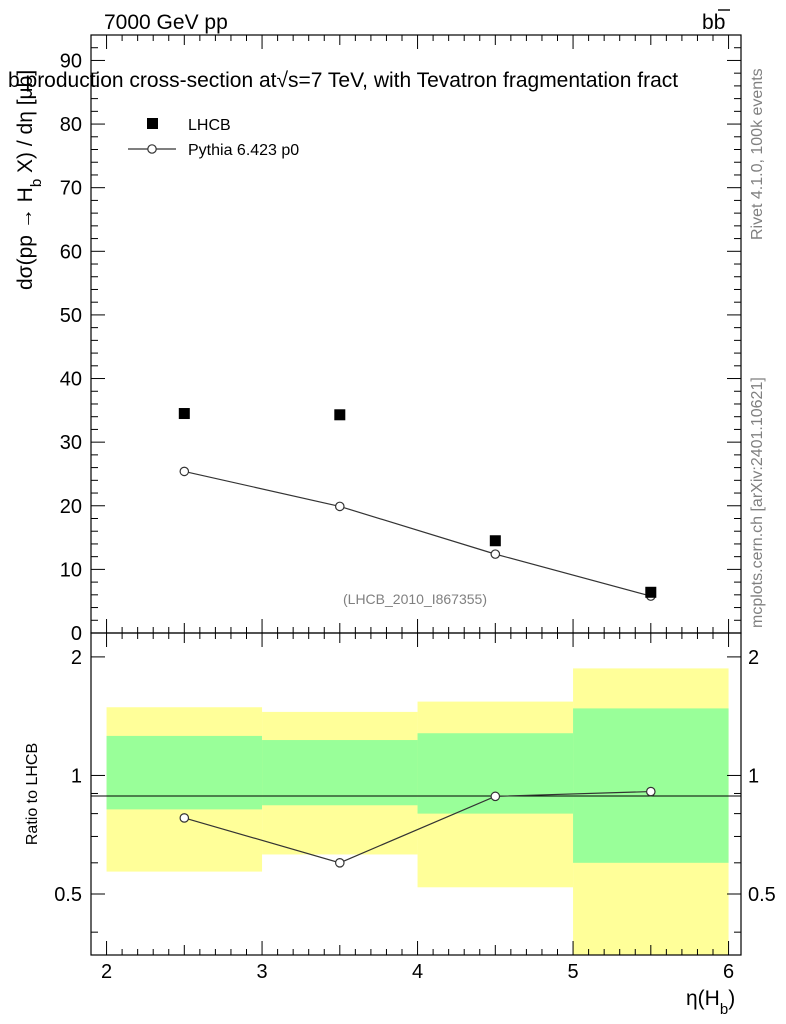 This screenshot has width=786, height=1024. Describe the element at coordinates (71, 189) in the screenshot. I see `main-ytick-label: 70` at that location.